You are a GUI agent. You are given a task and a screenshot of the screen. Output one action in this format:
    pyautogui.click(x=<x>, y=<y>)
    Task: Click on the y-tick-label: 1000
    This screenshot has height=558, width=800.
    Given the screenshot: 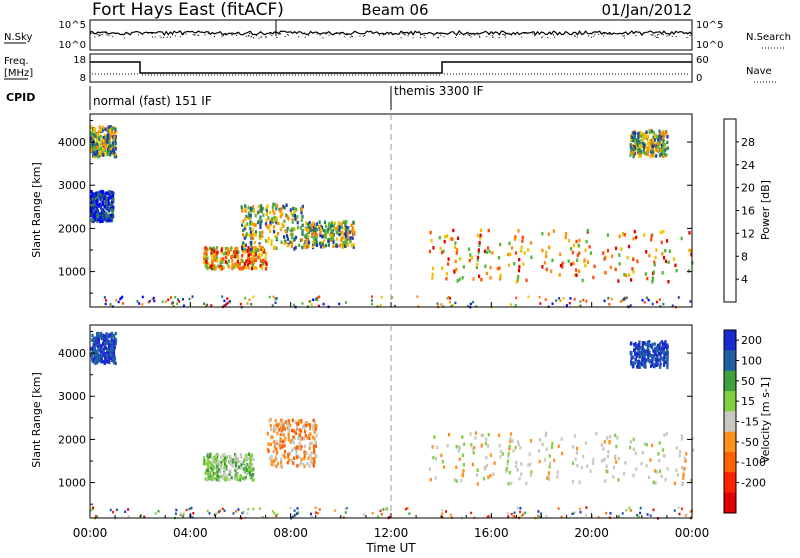 What is the action you would take?
    pyautogui.click(x=72, y=272)
    